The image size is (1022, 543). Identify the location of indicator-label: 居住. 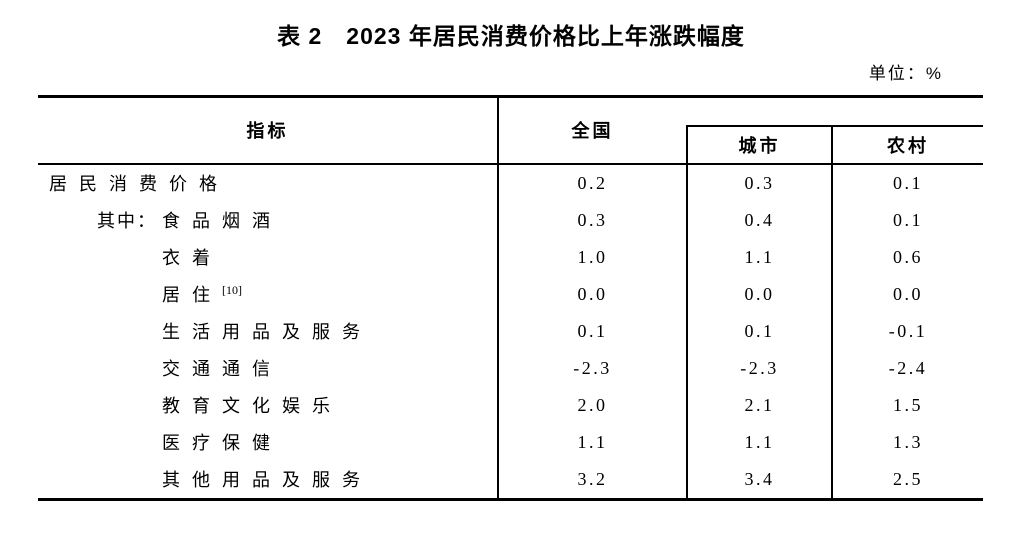
(192, 295).